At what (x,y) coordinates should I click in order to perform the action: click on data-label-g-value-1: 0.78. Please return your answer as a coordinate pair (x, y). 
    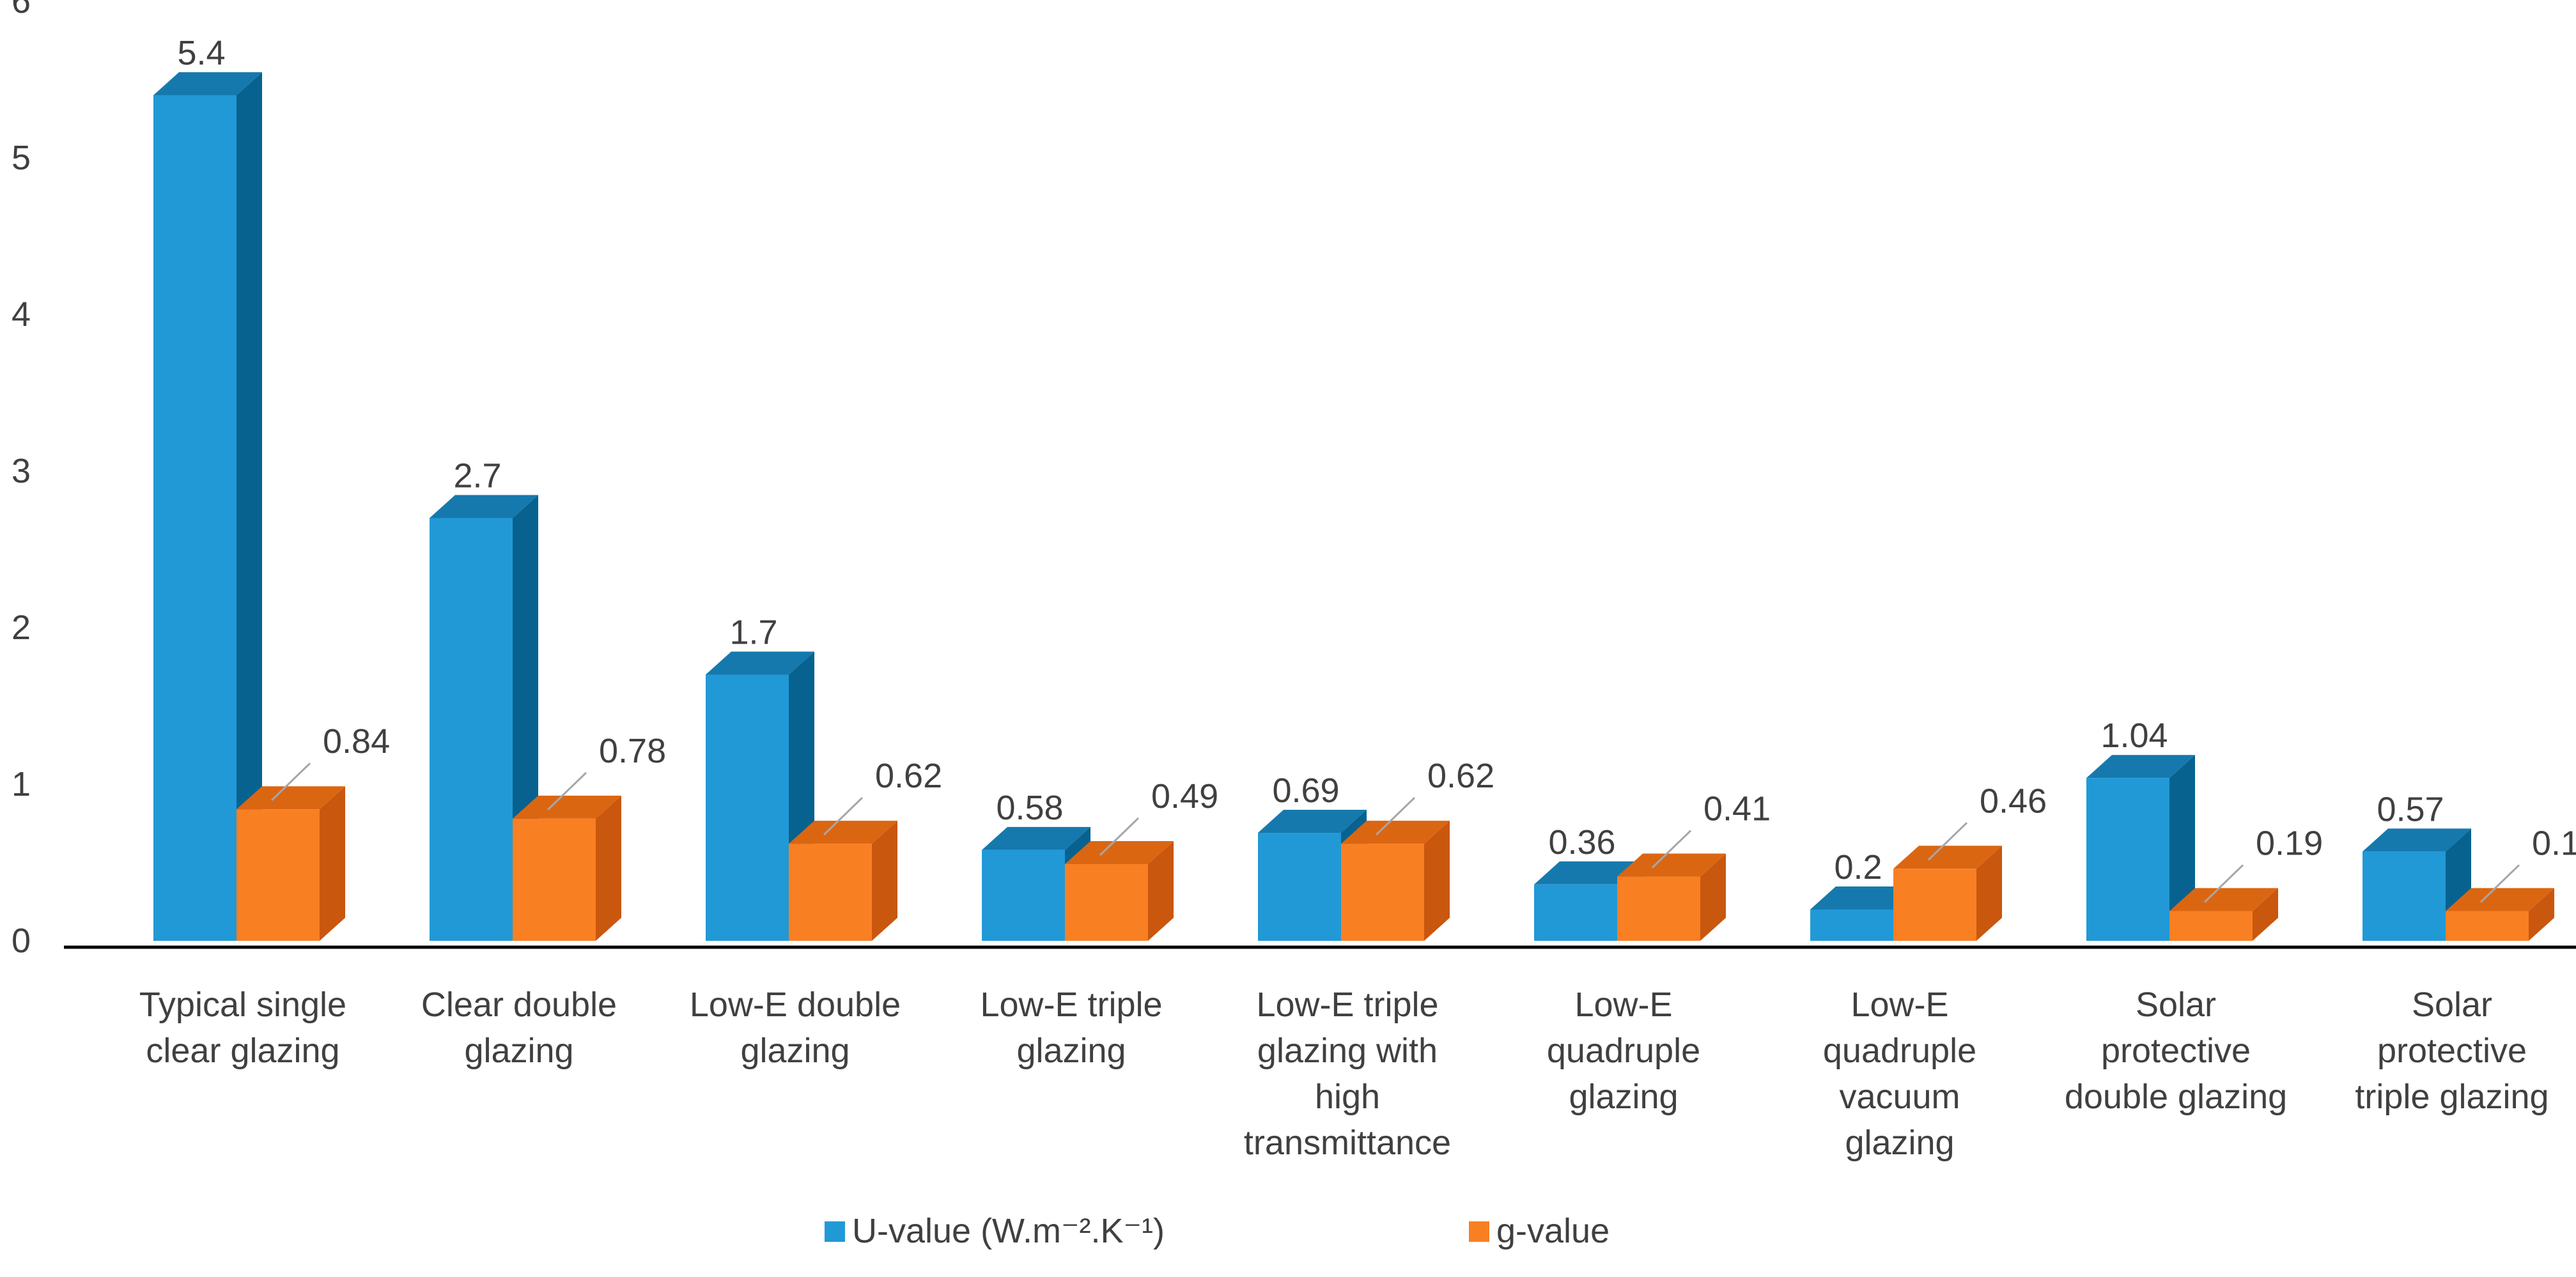
    Looking at the image, I should click on (632, 751).